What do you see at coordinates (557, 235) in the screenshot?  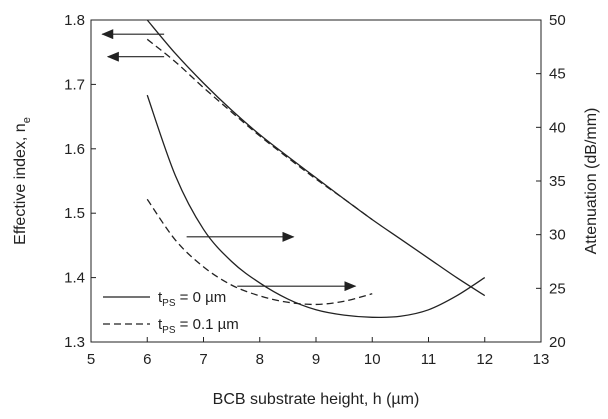 I see `y-right-tick-label: 30` at bounding box center [557, 235].